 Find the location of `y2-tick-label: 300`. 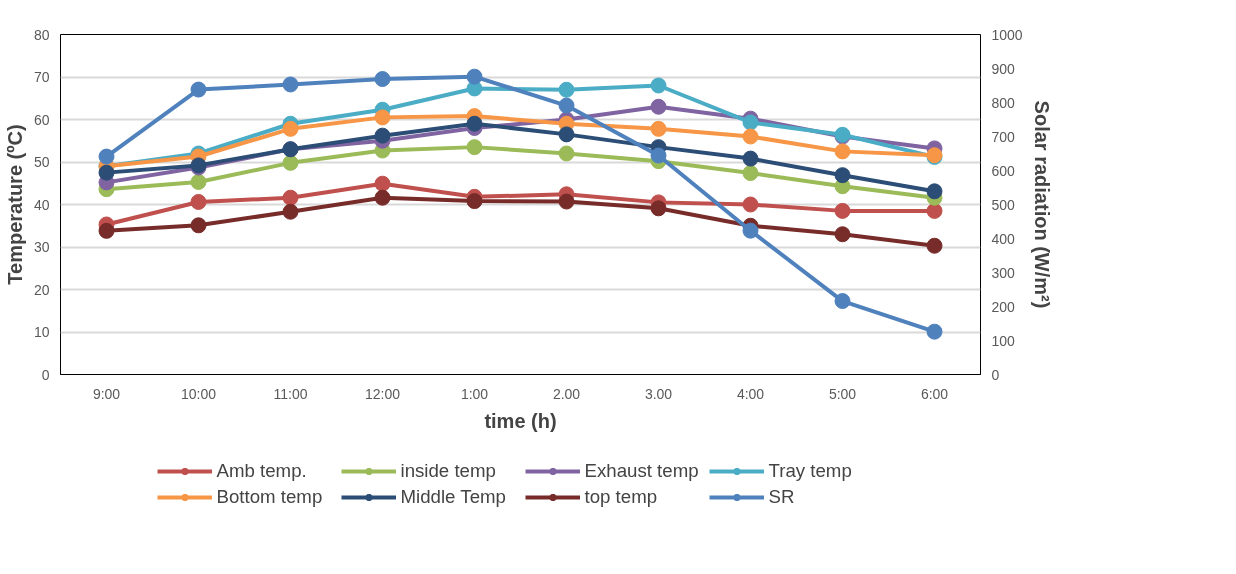

y2-tick-label: 300 is located at coordinates (1003, 272).